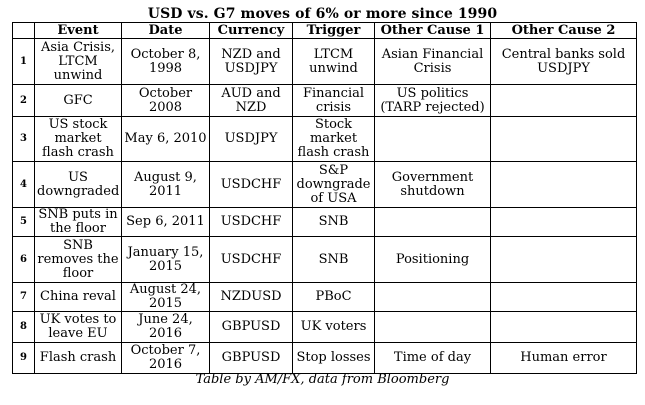 The width and height of the screenshot is (645, 405). Describe the element at coordinates (78, 184) in the screenshot. I see `event-cell: US downgraded` at that location.